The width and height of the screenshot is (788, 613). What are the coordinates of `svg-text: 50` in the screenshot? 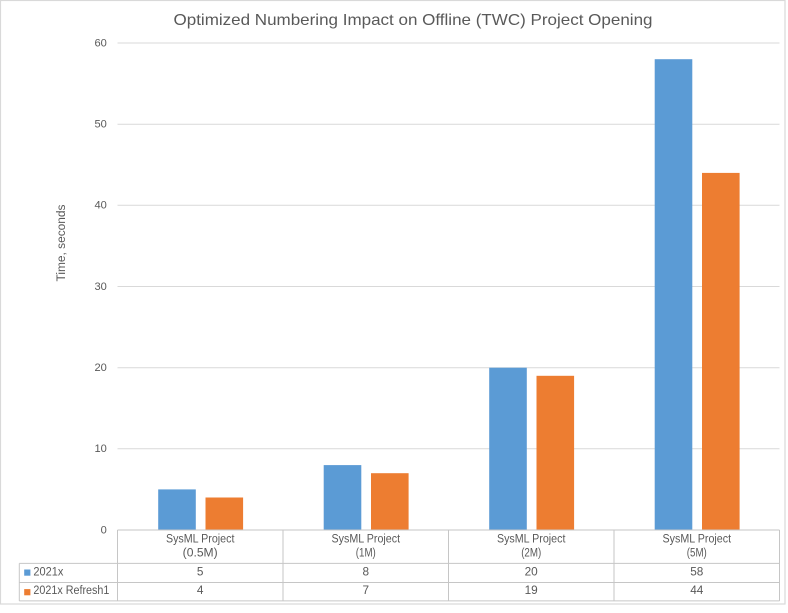 It's located at (100, 125).